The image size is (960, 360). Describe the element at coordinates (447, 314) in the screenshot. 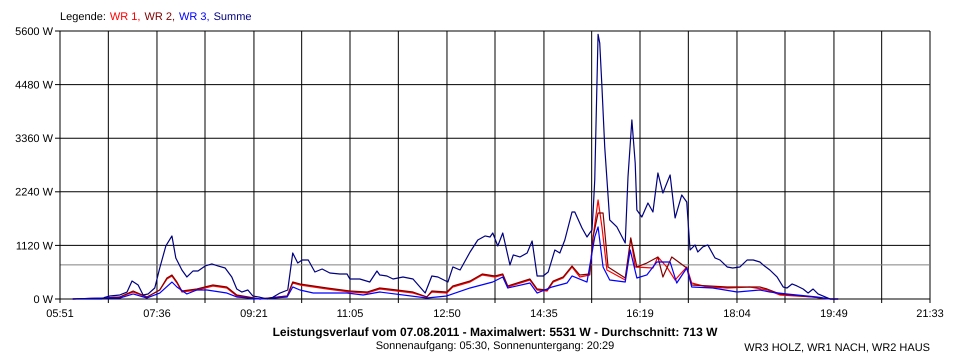

I see `x-tick-label: 12:50` at that location.